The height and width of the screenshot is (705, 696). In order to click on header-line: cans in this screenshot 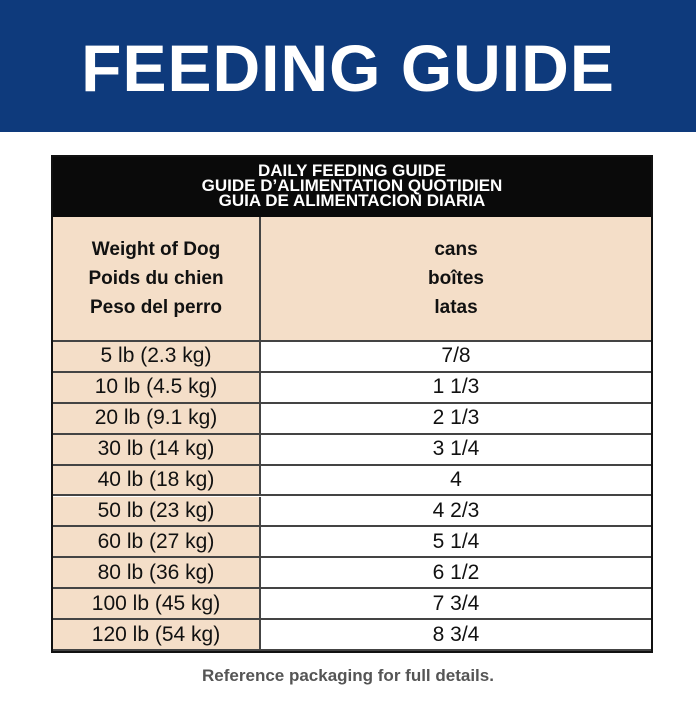, I will do `click(456, 249)`.